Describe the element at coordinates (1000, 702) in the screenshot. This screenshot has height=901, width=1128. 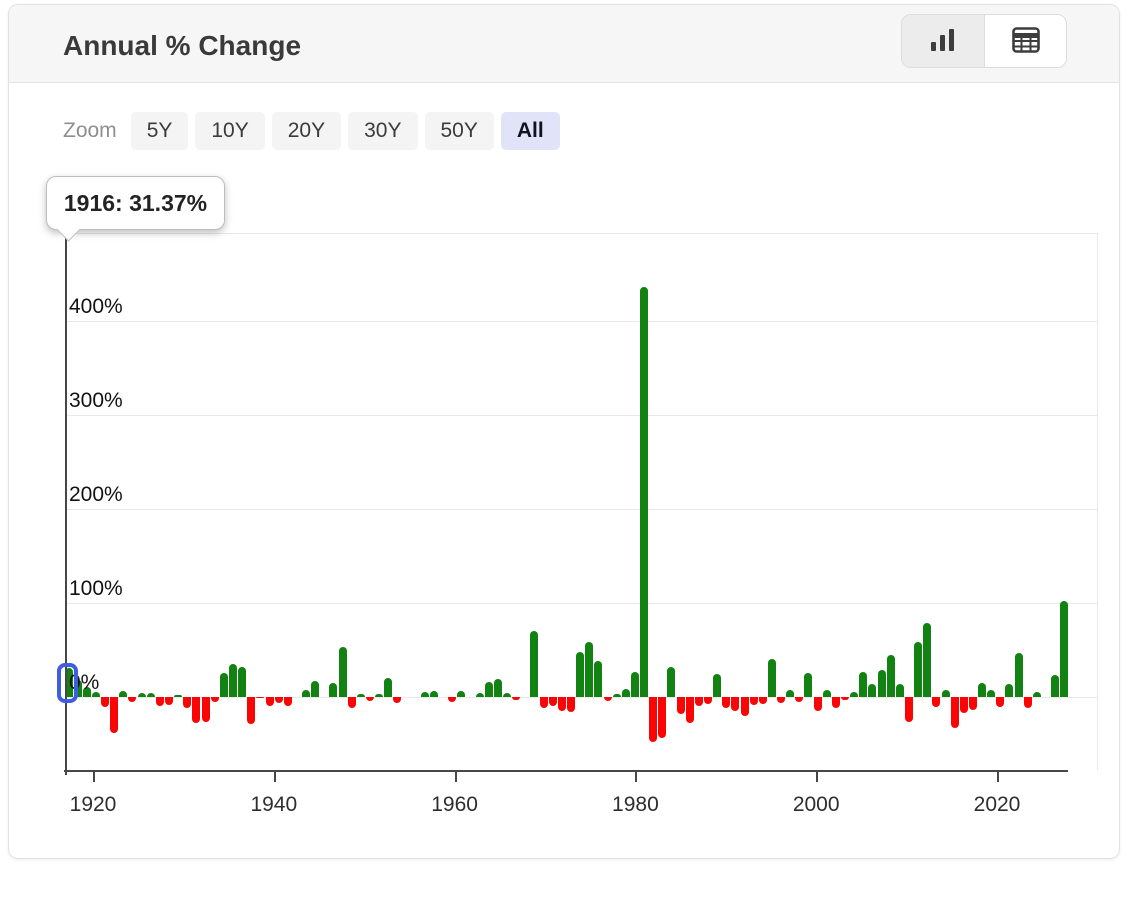
I see `bar-2018` at that location.